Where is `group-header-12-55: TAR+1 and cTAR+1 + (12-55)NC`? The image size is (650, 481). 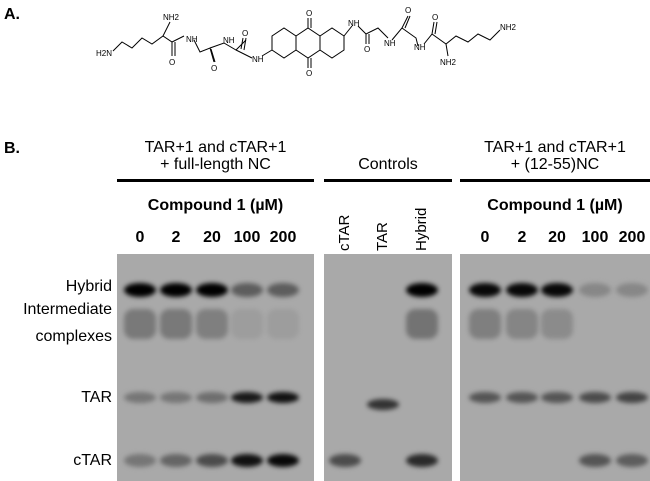 group-header-12-55: TAR+1 and cTAR+1 + (12-55)NC is located at coordinates (555, 156).